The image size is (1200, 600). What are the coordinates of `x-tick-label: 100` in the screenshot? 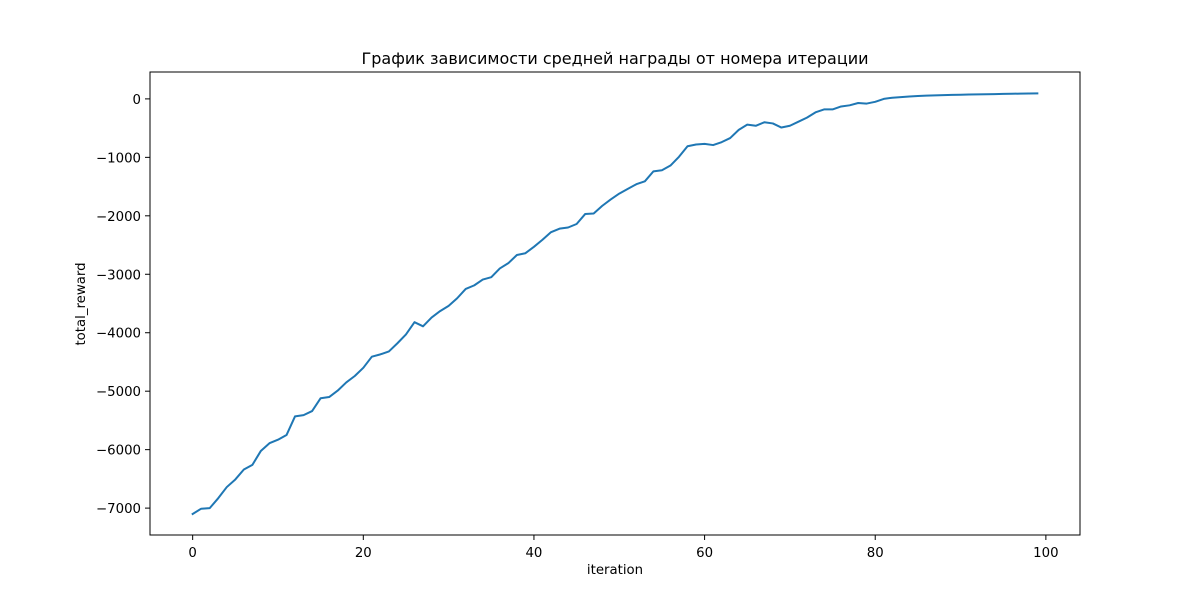 It's located at (1045, 553).